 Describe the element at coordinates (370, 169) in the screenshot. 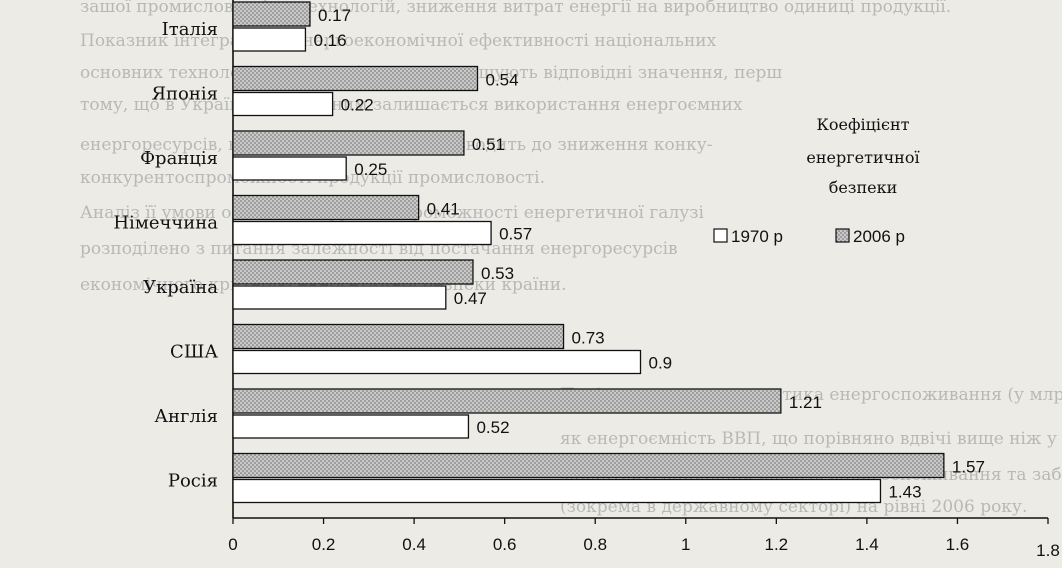

I see `value-label-1970: 0.25` at that location.